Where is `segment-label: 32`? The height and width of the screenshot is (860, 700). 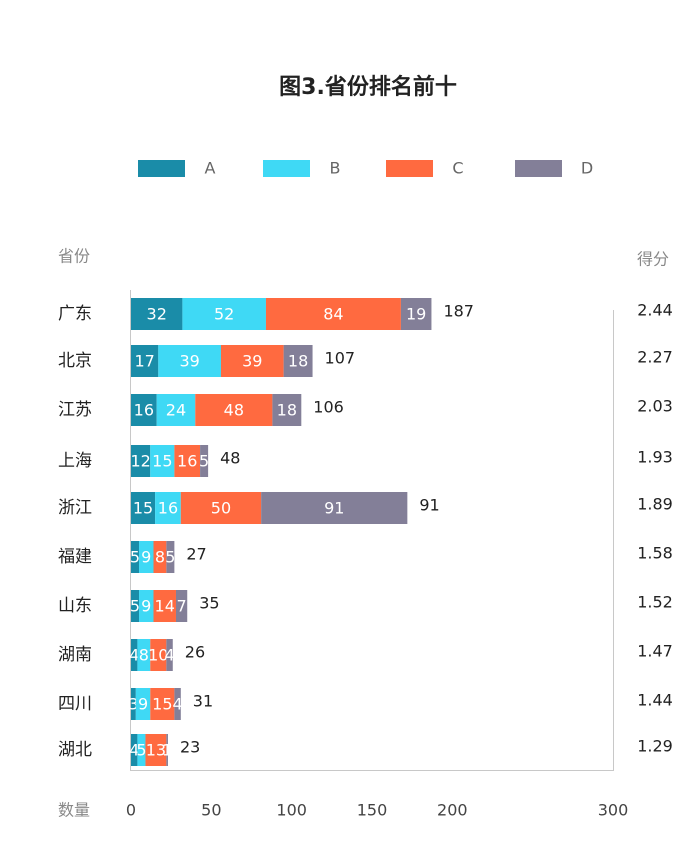
segment-label: 32 is located at coordinates (157, 314).